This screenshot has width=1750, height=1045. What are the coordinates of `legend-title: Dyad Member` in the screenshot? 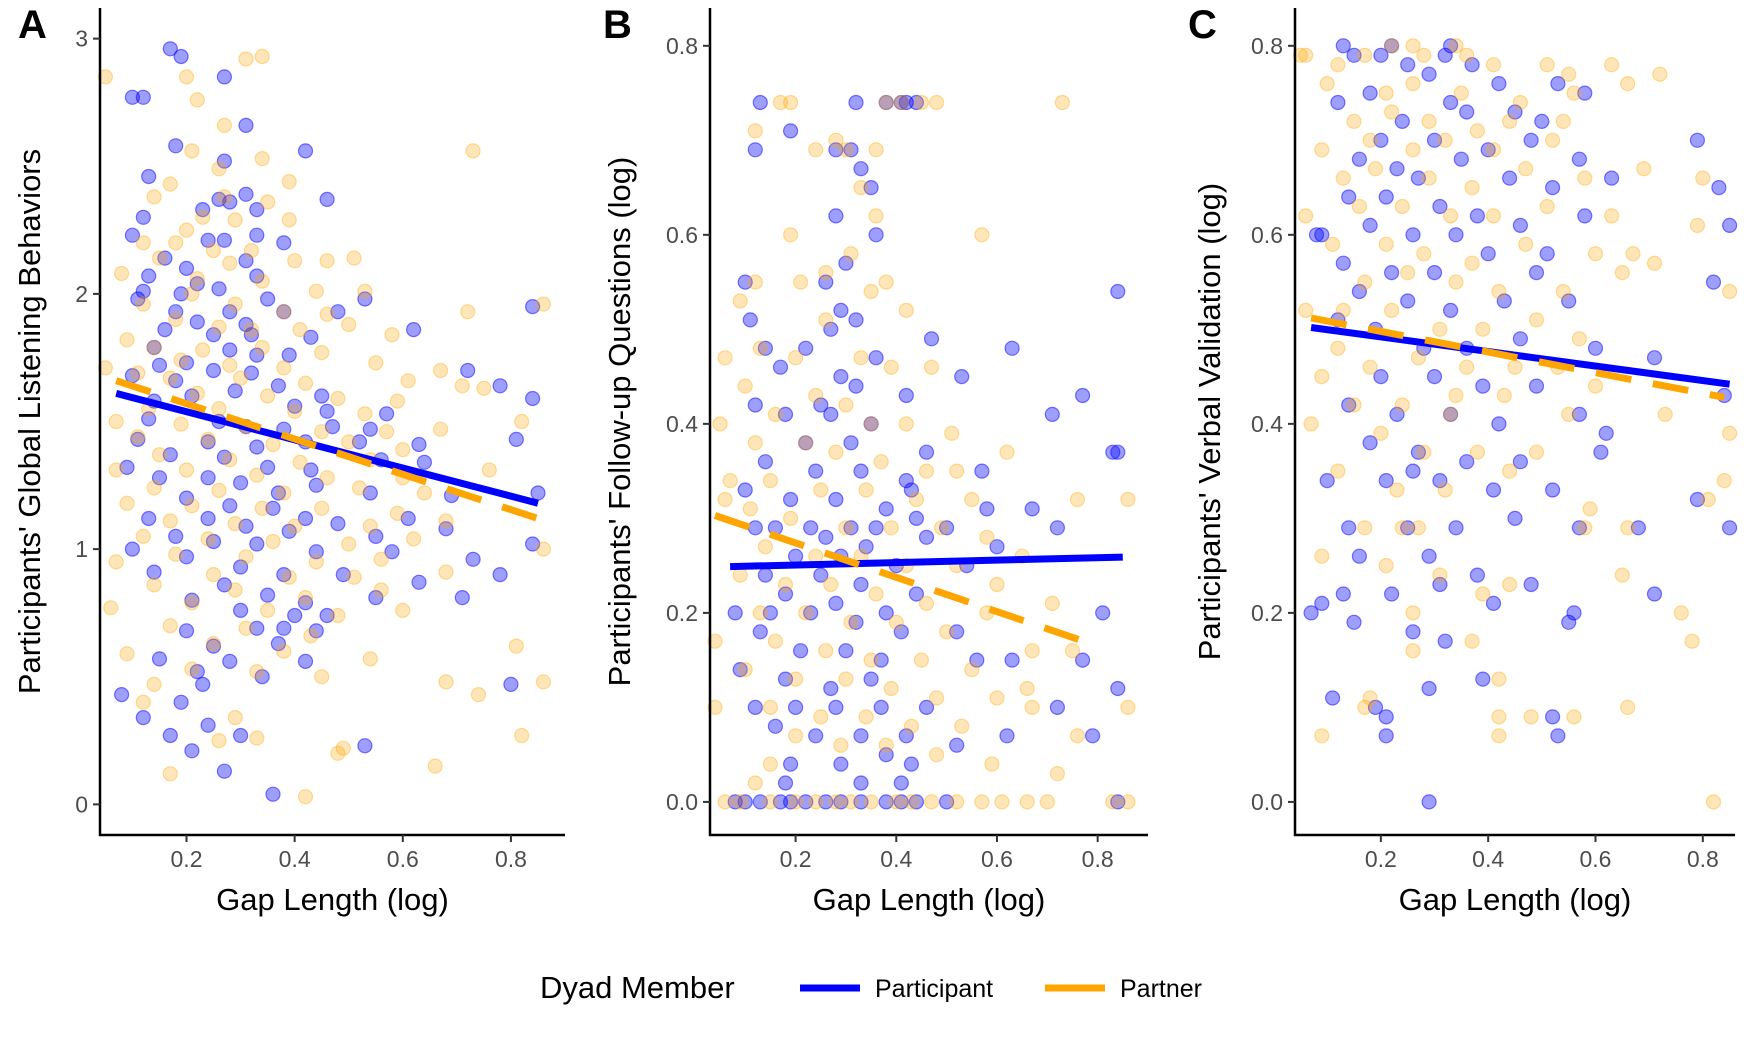 It's located at (637, 987).